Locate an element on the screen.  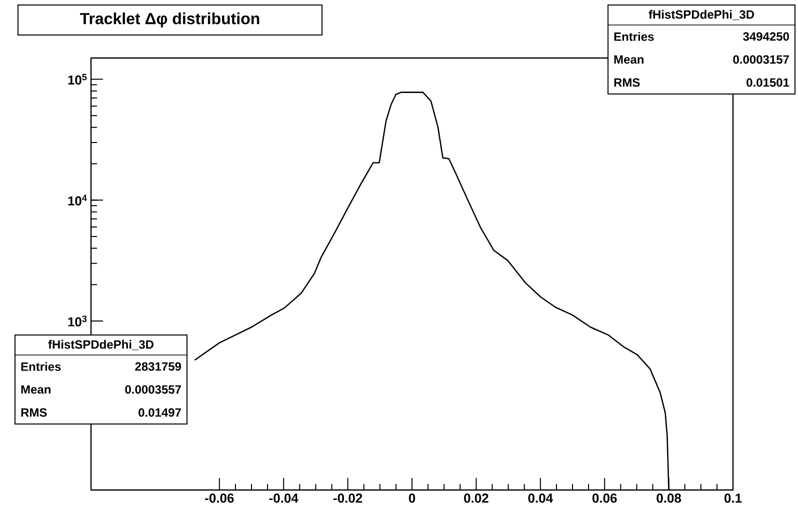
text: RMS is located at coordinates (34, 412).